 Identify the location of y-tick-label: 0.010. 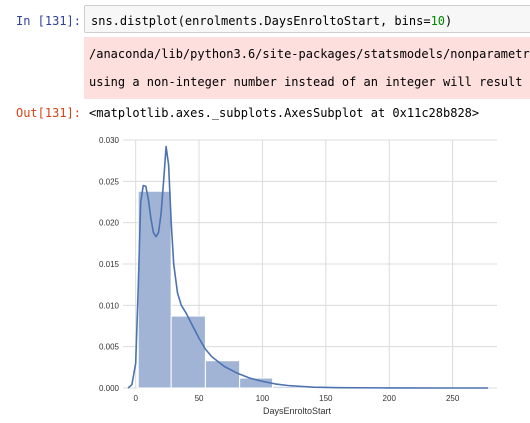
(109, 305).